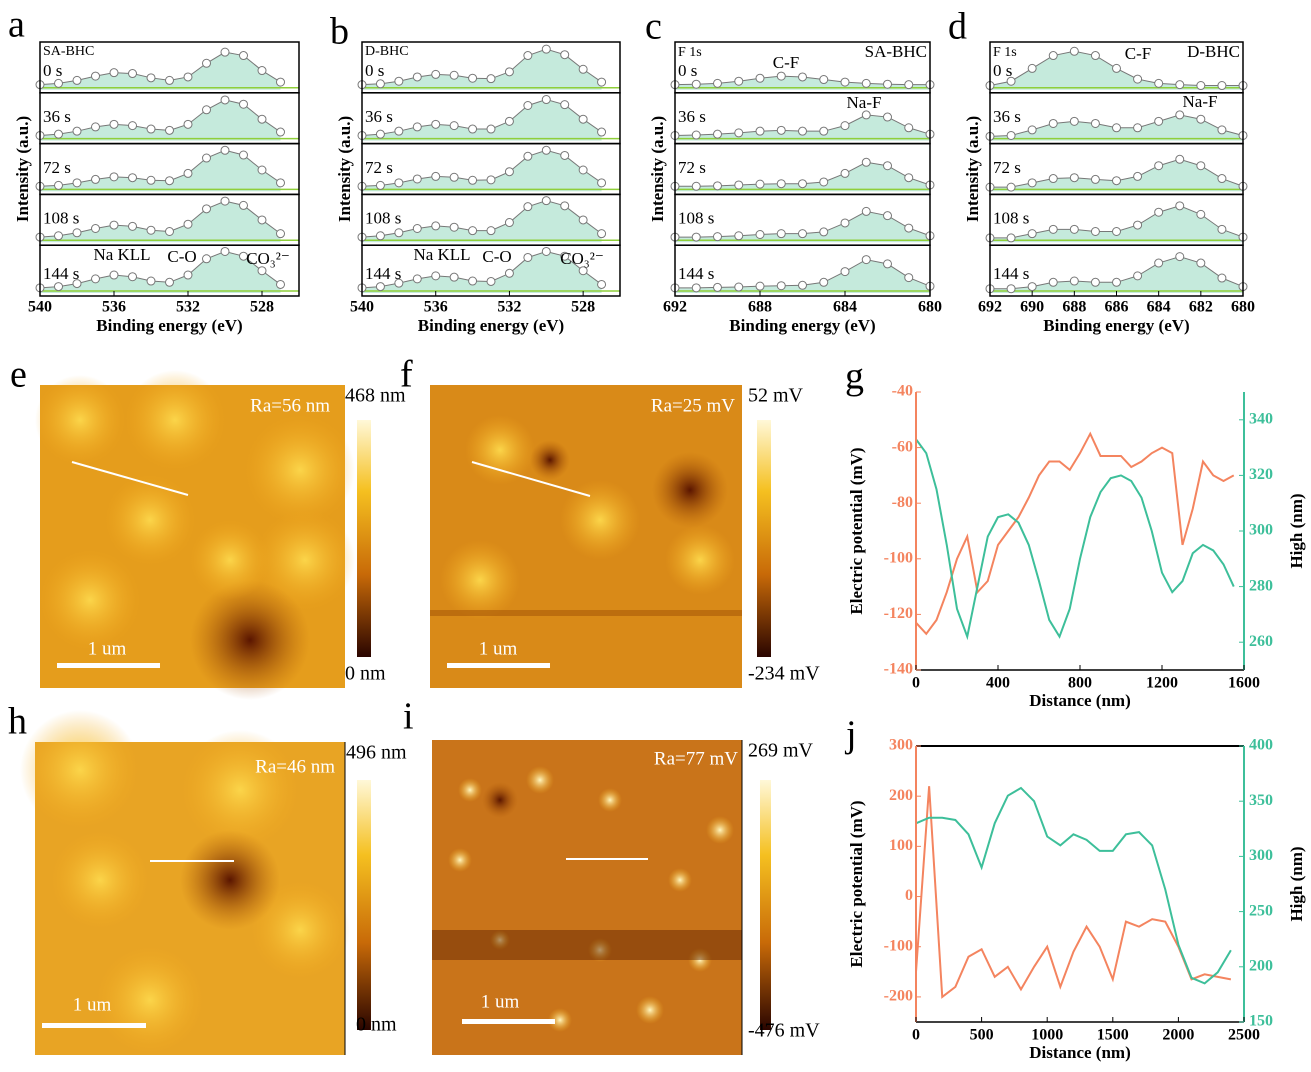 This screenshot has height=1072, width=1311. Describe the element at coordinates (898, 996) in the screenshot. I see `y-tick-label: -200` at that location.